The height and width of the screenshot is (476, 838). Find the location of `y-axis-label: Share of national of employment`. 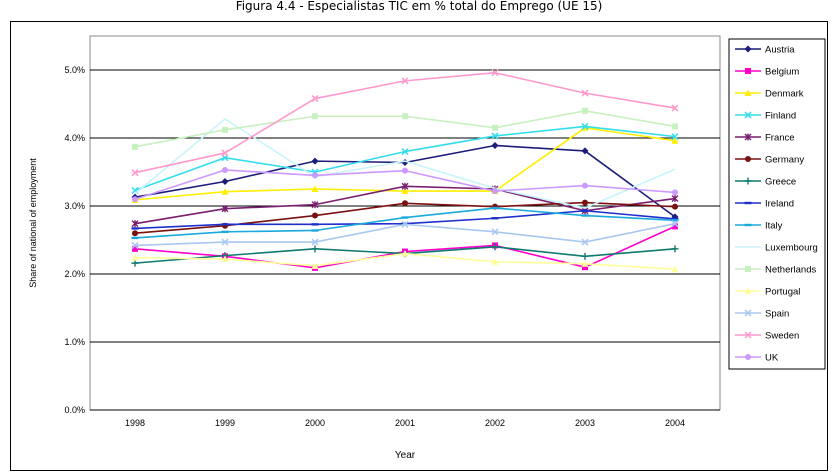

y-axis-label: Share of national of employment is located at coordinates (33, 223).